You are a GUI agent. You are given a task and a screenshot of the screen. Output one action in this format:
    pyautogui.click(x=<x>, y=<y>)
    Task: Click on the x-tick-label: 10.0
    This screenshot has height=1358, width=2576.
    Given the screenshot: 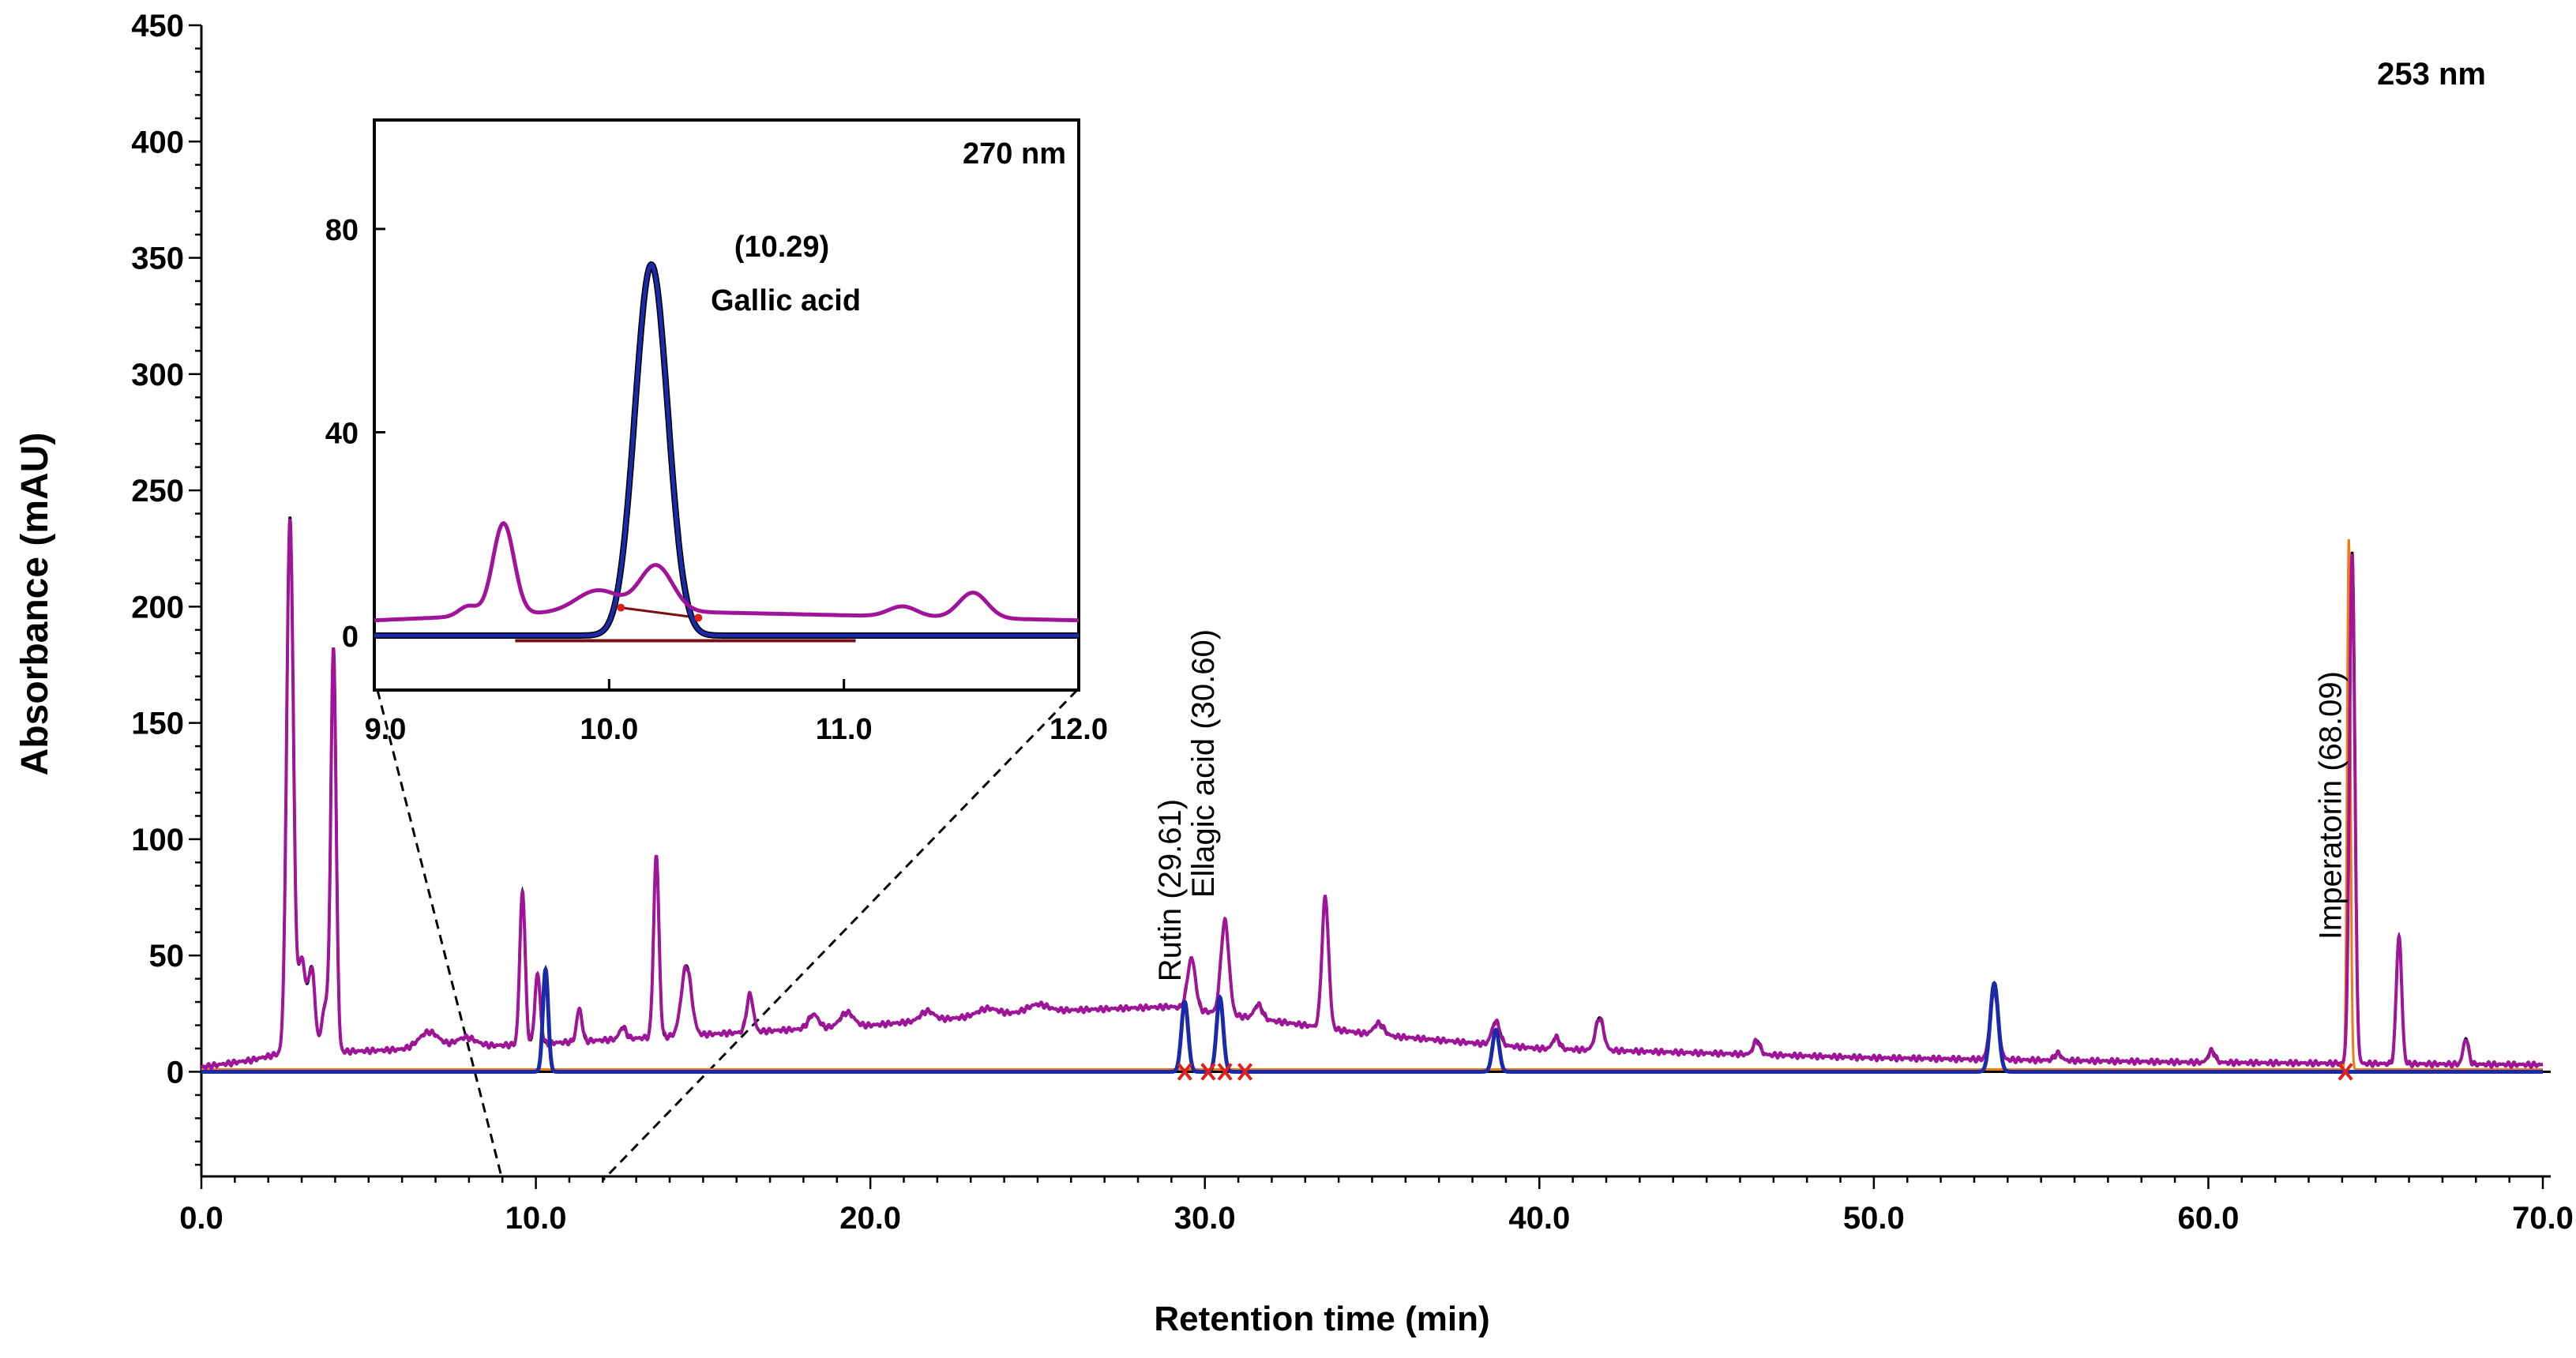 What is the action you would take?
    pyautogui.click(x=536, y=1218)
    